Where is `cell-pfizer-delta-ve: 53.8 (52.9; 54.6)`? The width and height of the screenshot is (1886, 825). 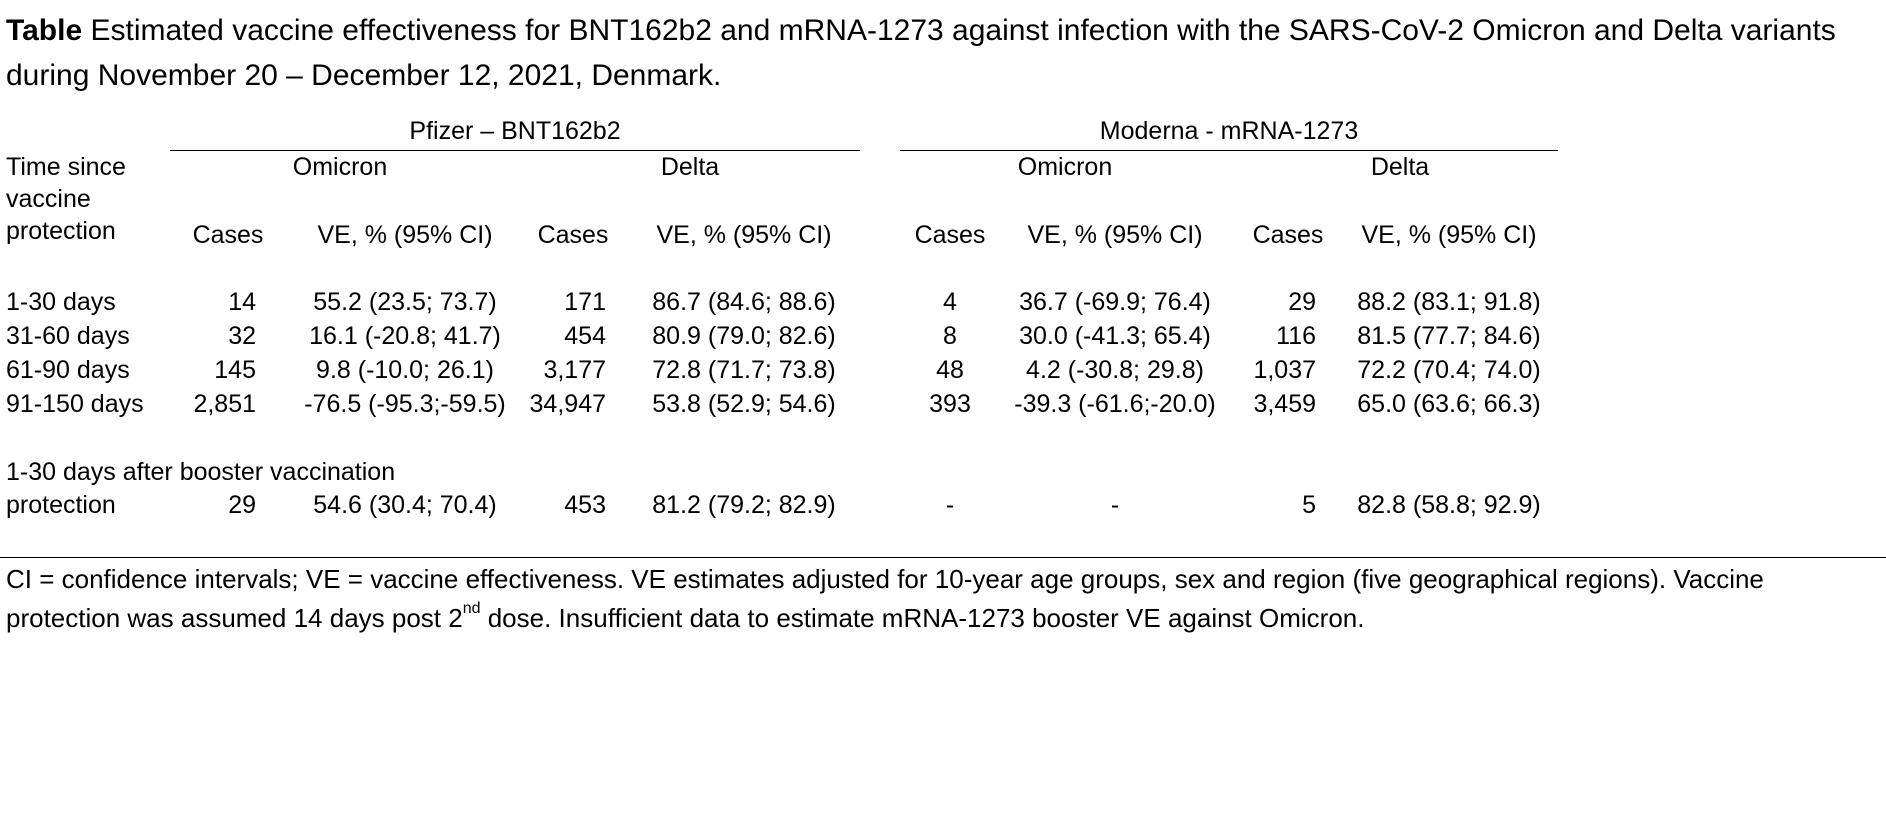 cell-pfizer-delta-ve: 53.8 (52.9; 54.6) is located at coordinates (744, 404).